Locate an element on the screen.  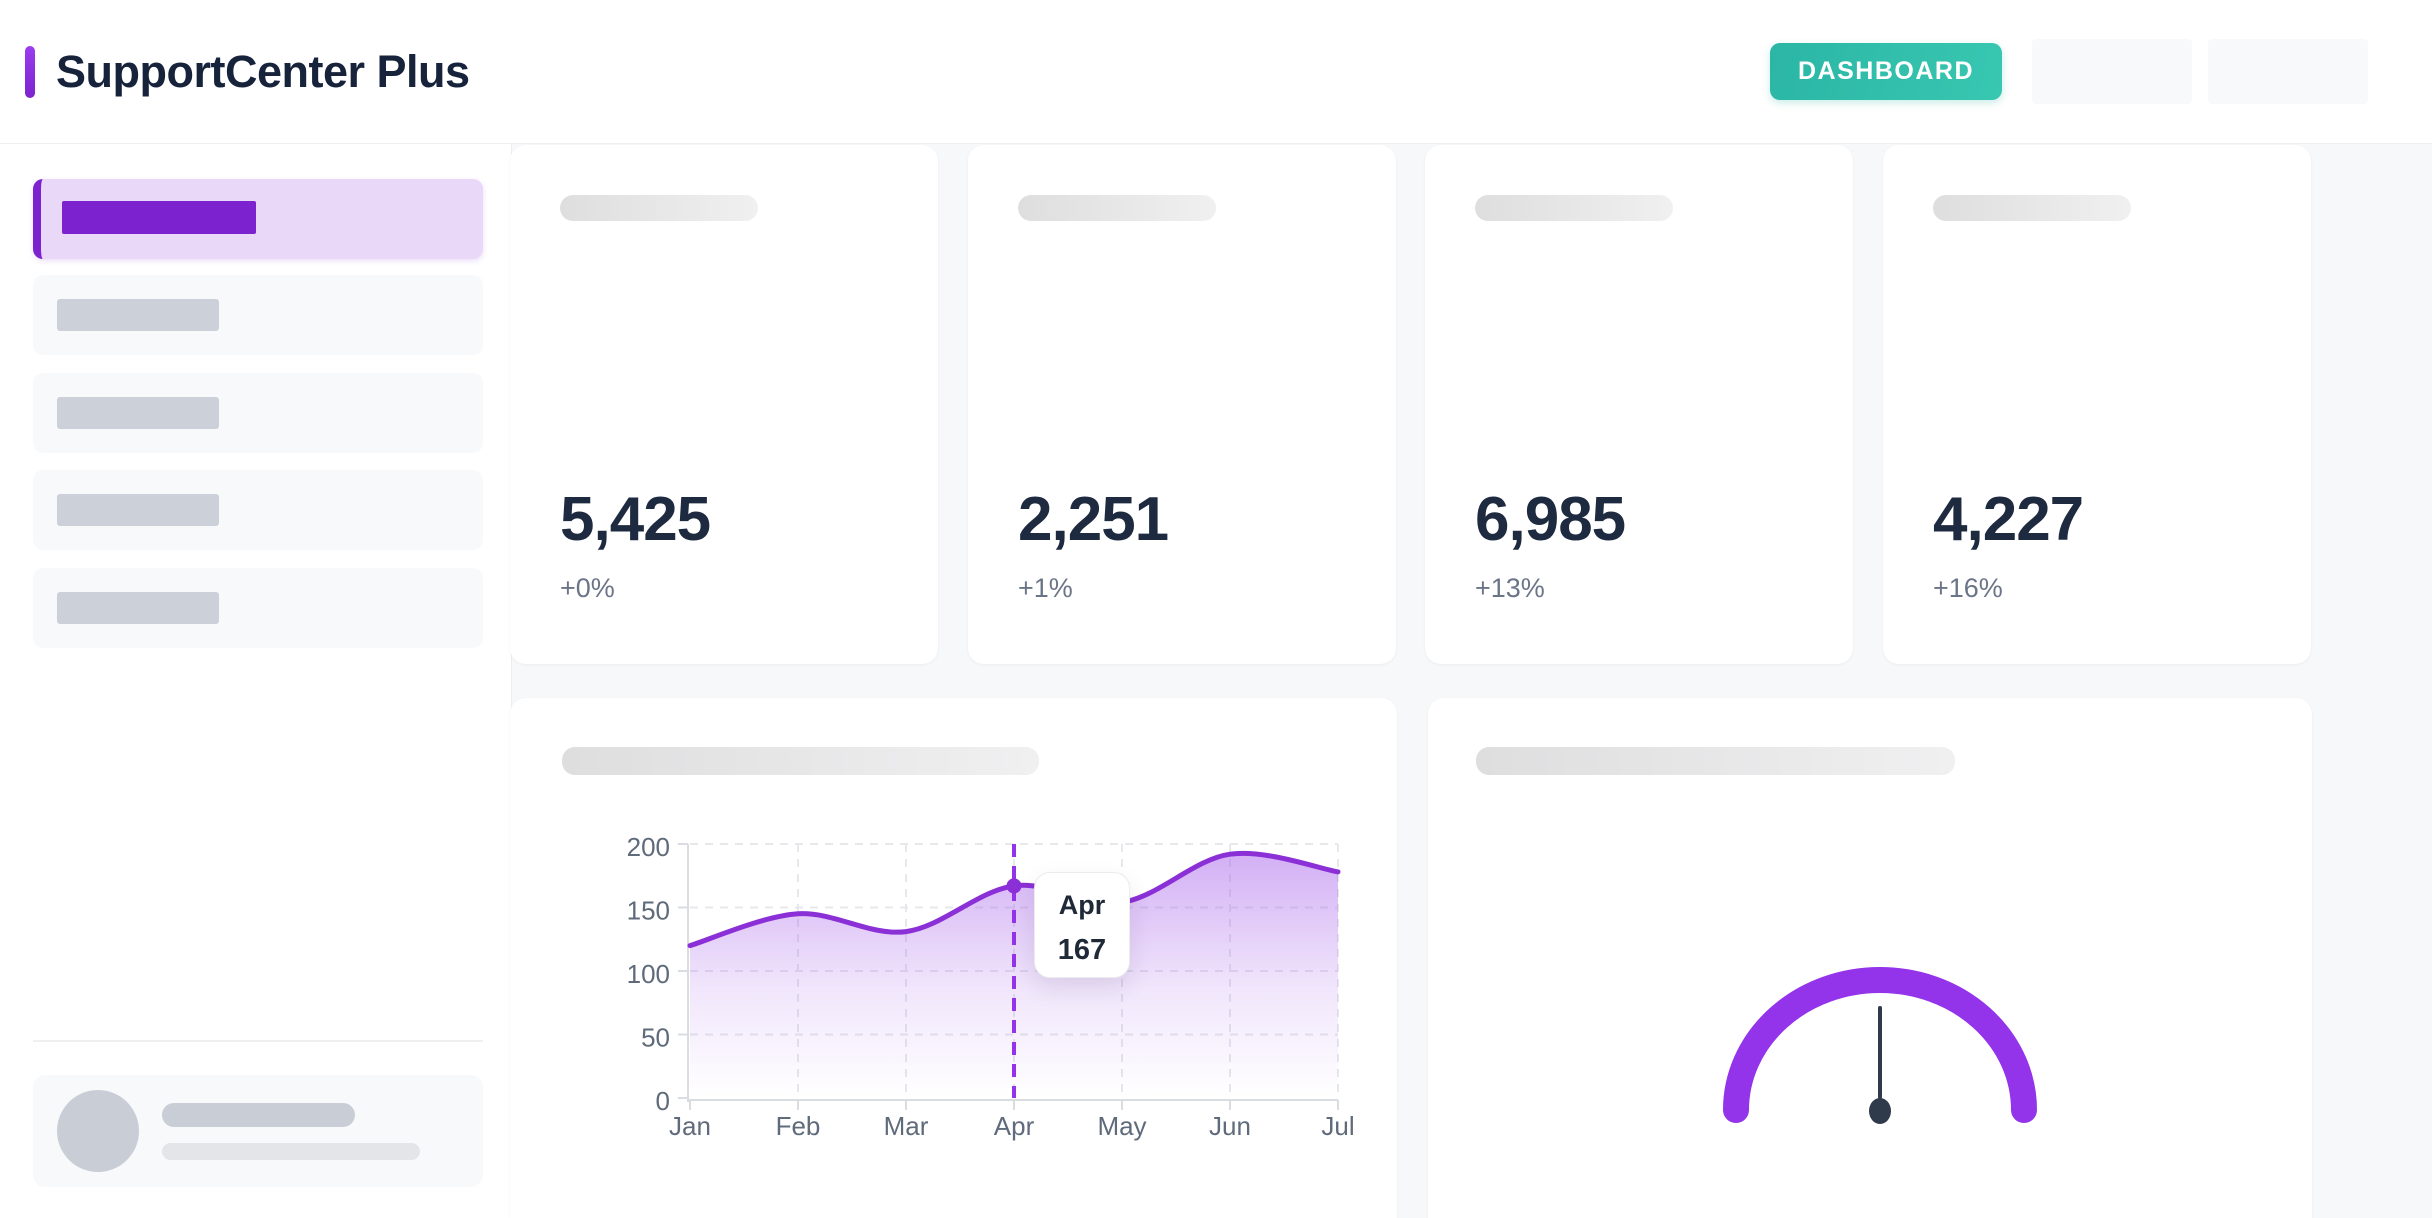
svg-text: 150 is located at coordinates (648, 911).